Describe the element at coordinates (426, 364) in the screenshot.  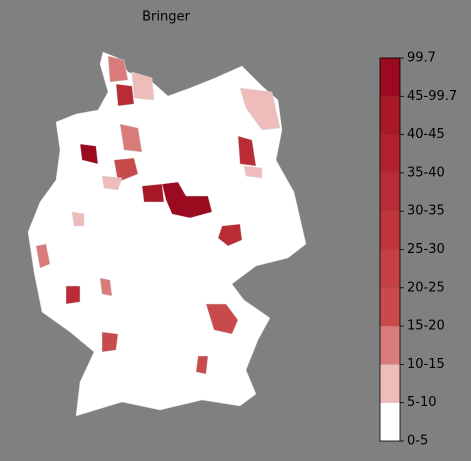
I see `colorbar-label: 10-15` at that location.